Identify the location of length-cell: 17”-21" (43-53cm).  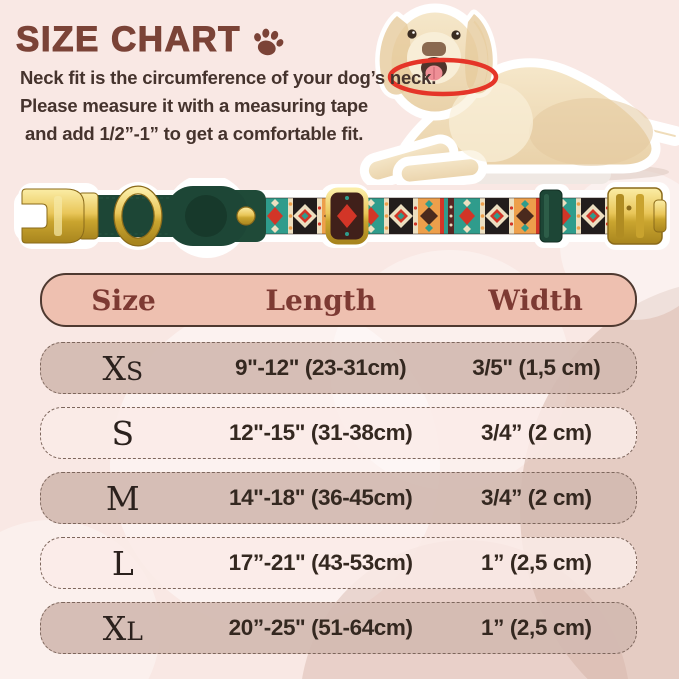
(320, 562).